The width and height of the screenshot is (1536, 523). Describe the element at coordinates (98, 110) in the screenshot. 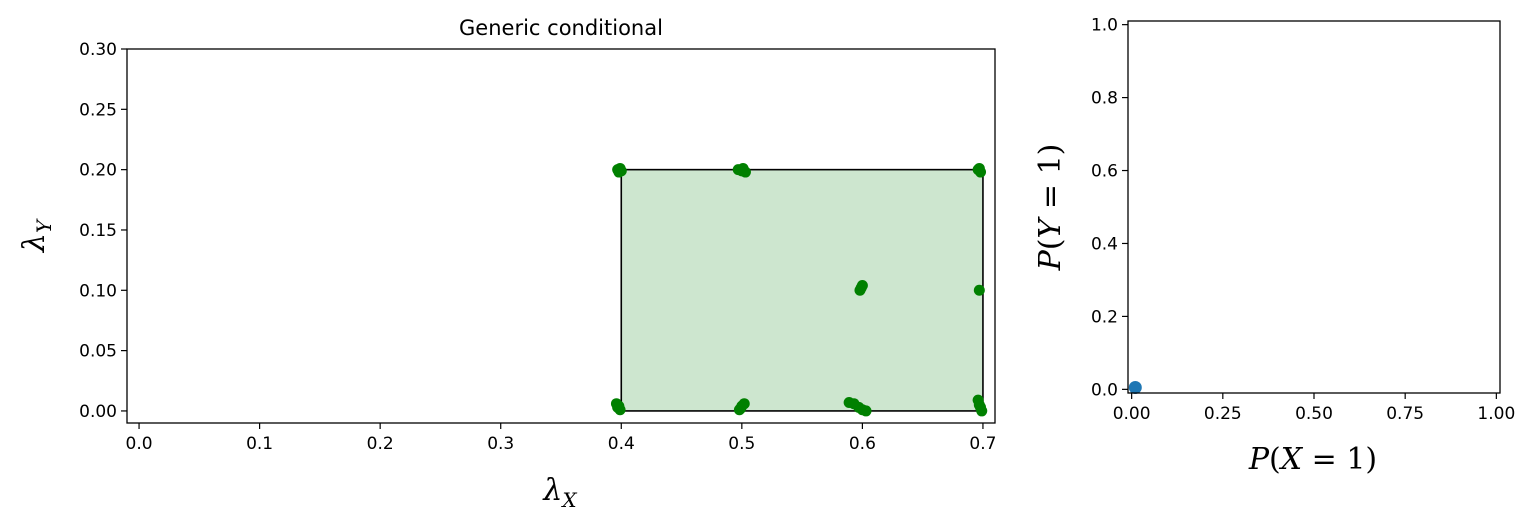

I see `y-tick-label: 0.25` at that location.